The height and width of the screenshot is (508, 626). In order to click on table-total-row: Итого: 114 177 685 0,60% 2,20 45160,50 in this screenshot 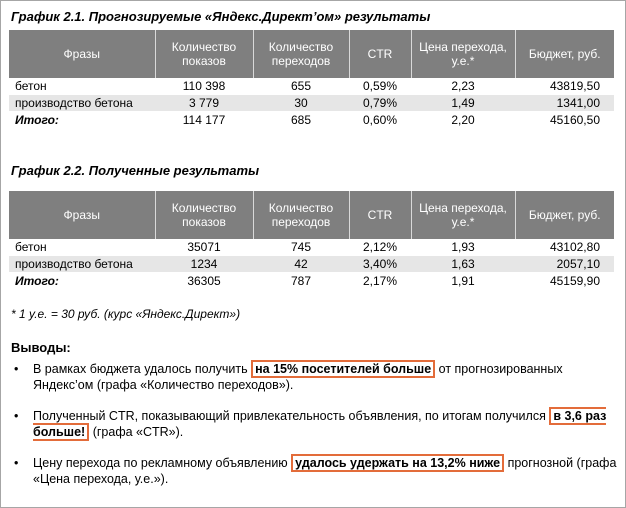, I will do `click(311, 120)`.